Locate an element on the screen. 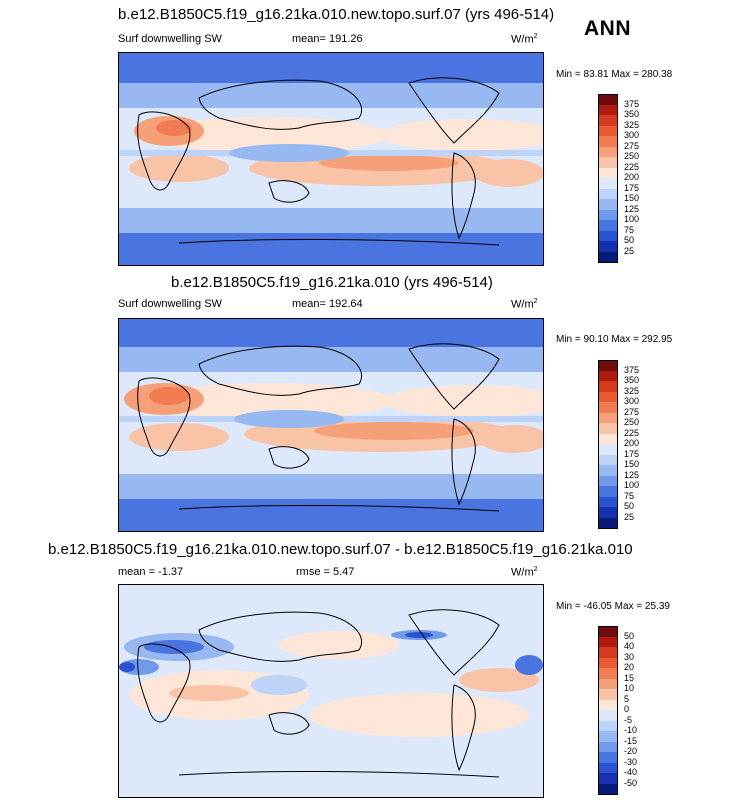 The width and height of the screenshot is (733, 803). colorbar-label: -30 is located at coordinates (631, 761).